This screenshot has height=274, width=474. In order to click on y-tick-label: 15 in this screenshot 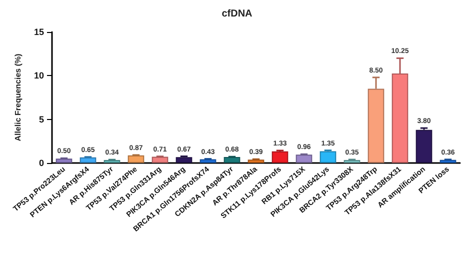, I will do `click(39, 32)`.